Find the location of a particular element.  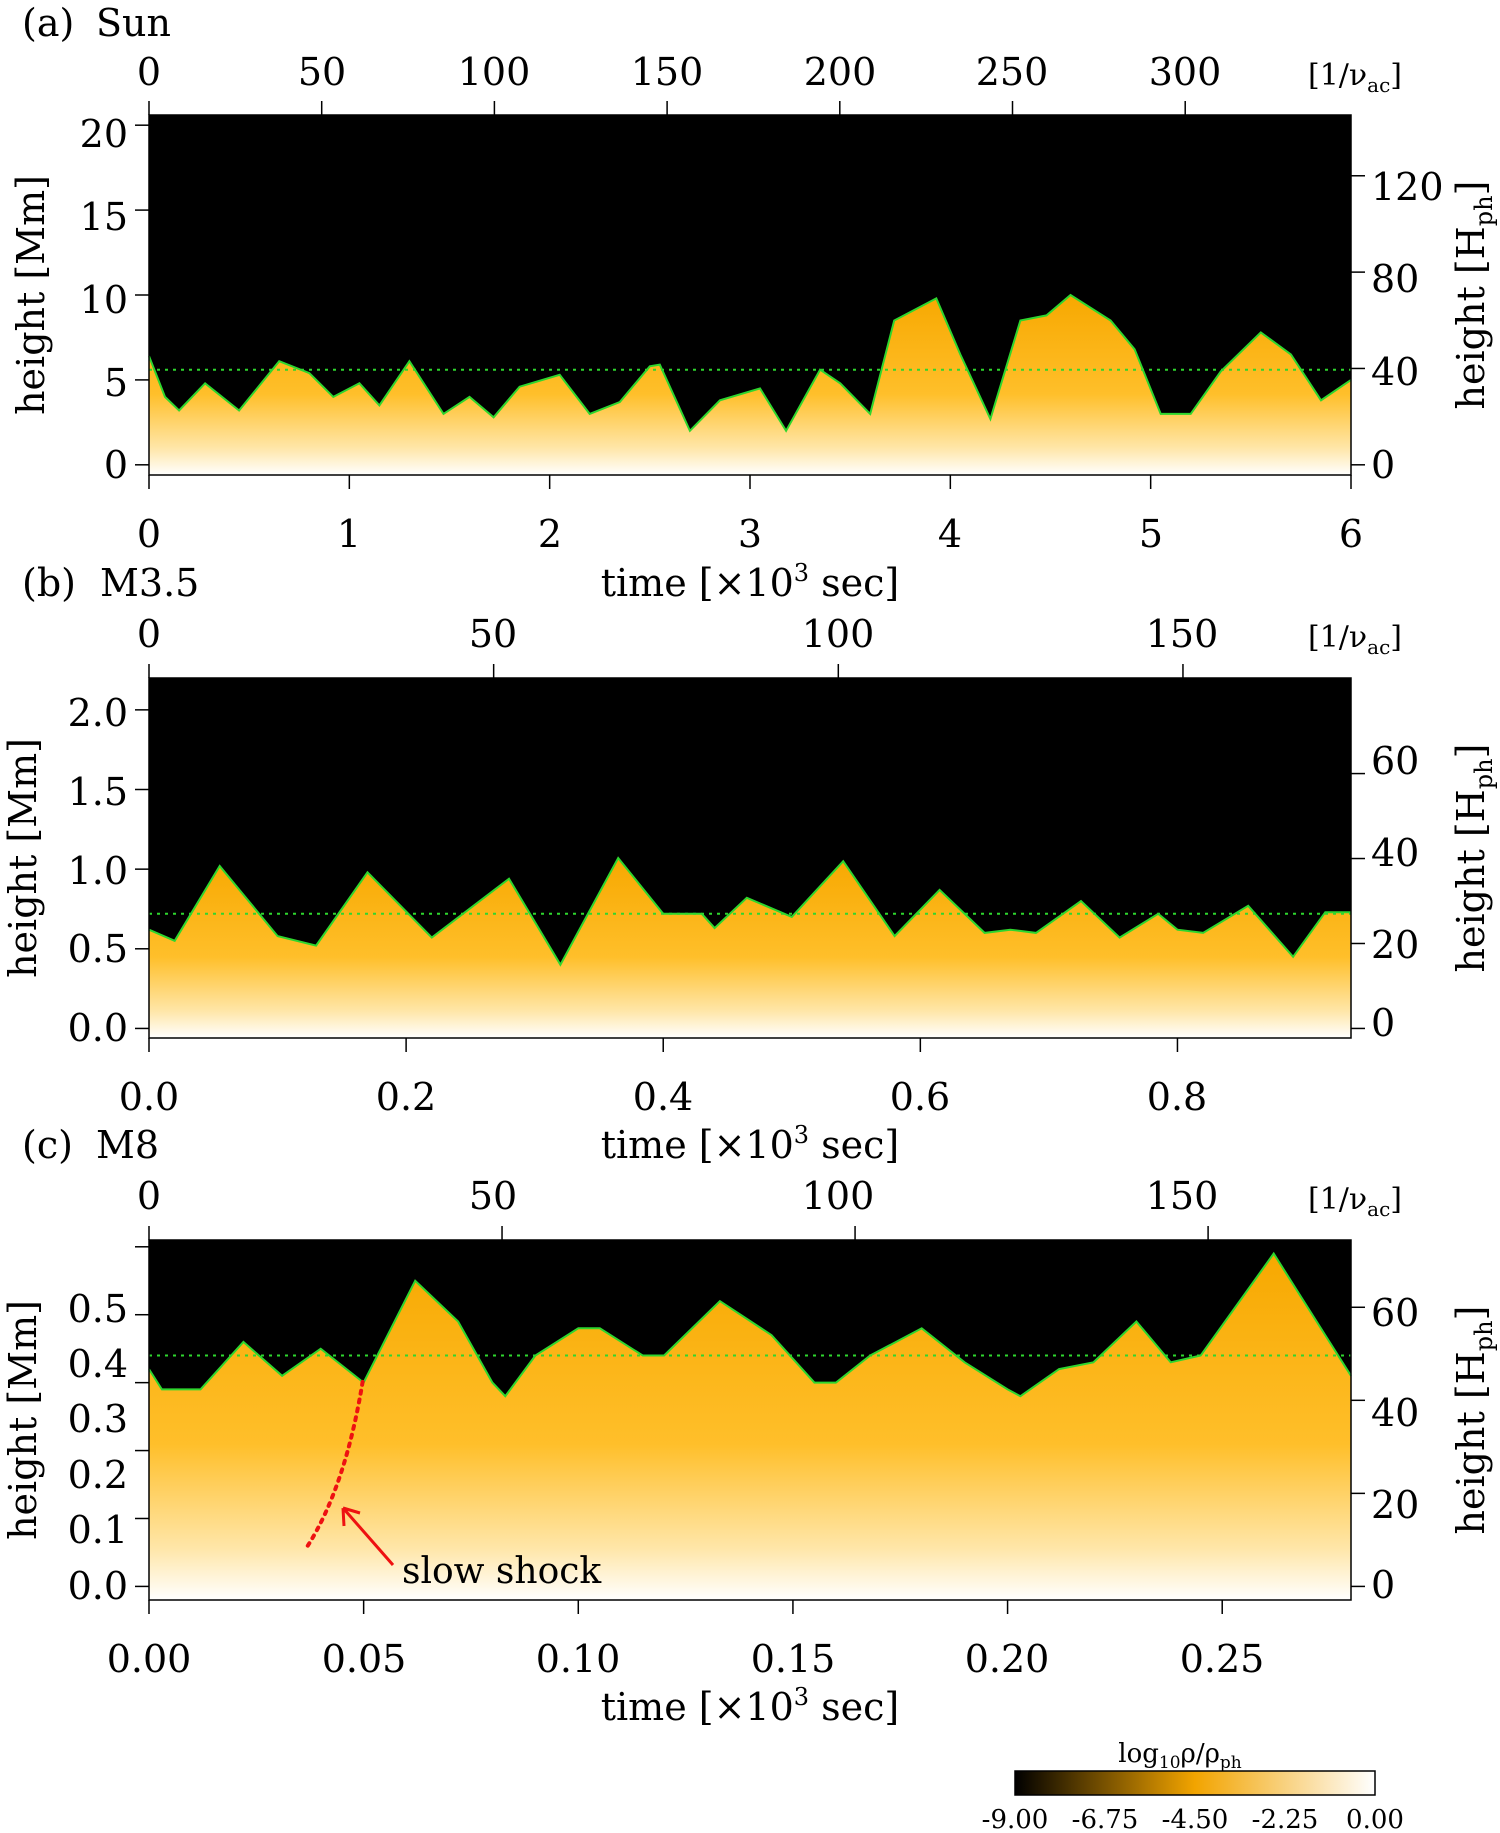

x-tick-label: 0.25 is located at coordinates (1222, 1659).